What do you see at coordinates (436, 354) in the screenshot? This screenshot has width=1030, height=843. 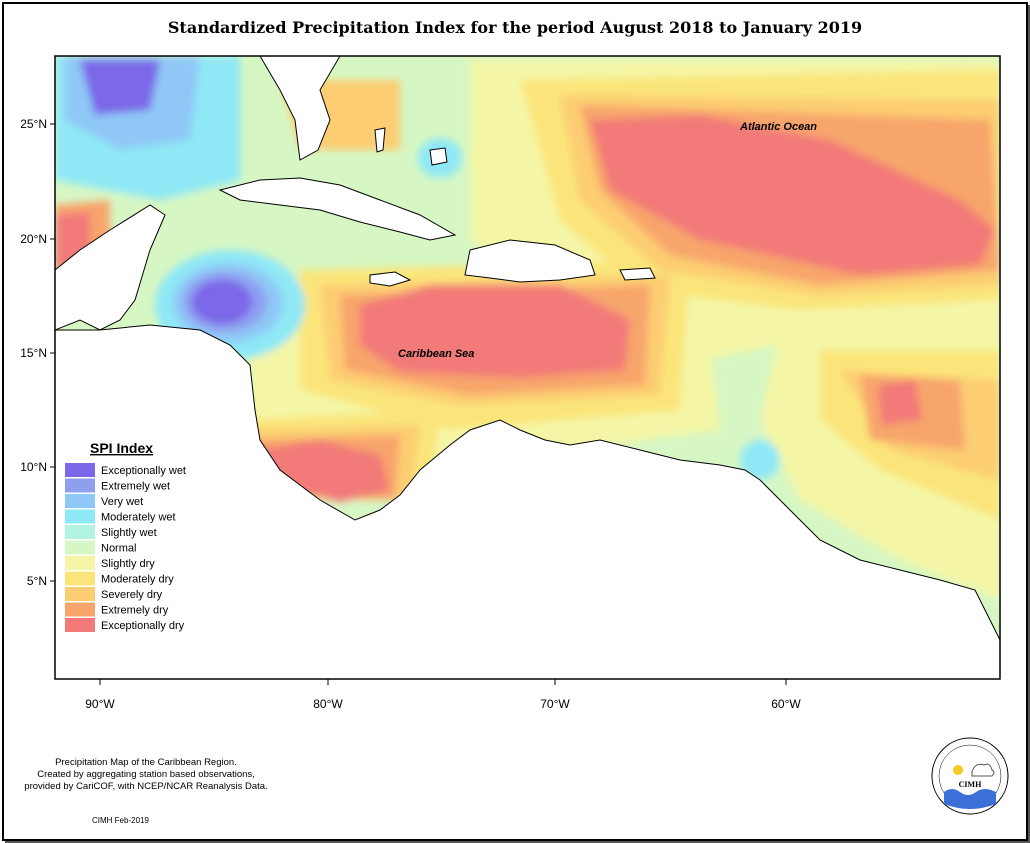 I see `caribbean-sea-label: Caribbean Sea` at bounding box center [436, 354].